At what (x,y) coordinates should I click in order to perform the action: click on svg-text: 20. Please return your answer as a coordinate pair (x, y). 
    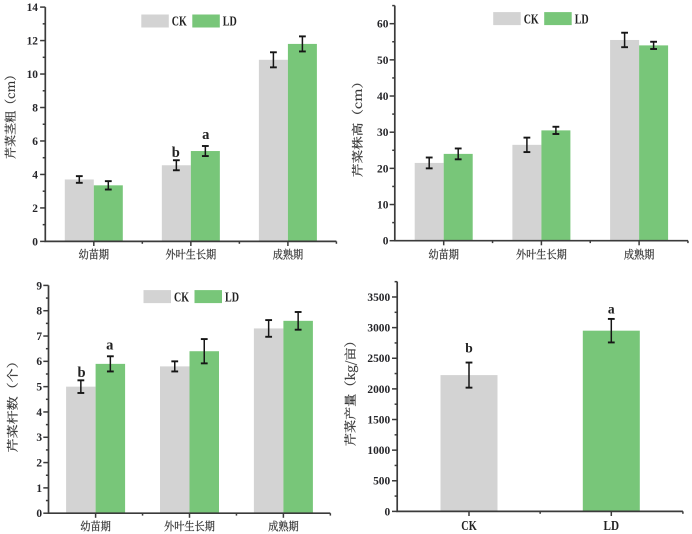
    Looking at the image, I should click on (383, 169).